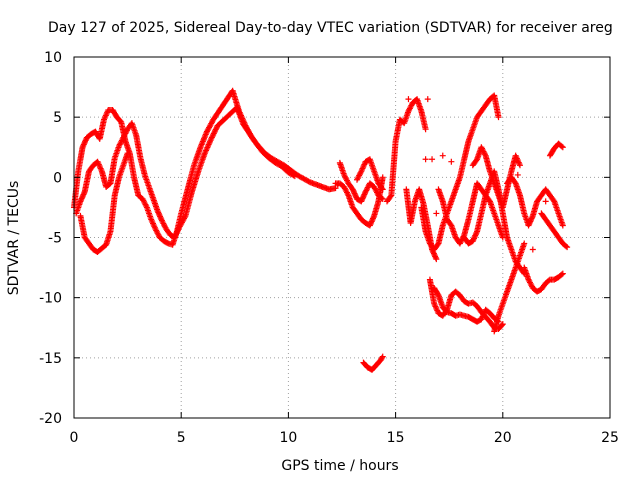 This screenshot has width=640, height=480. I want to click on x-tick-label: 5, so click(181, 438).